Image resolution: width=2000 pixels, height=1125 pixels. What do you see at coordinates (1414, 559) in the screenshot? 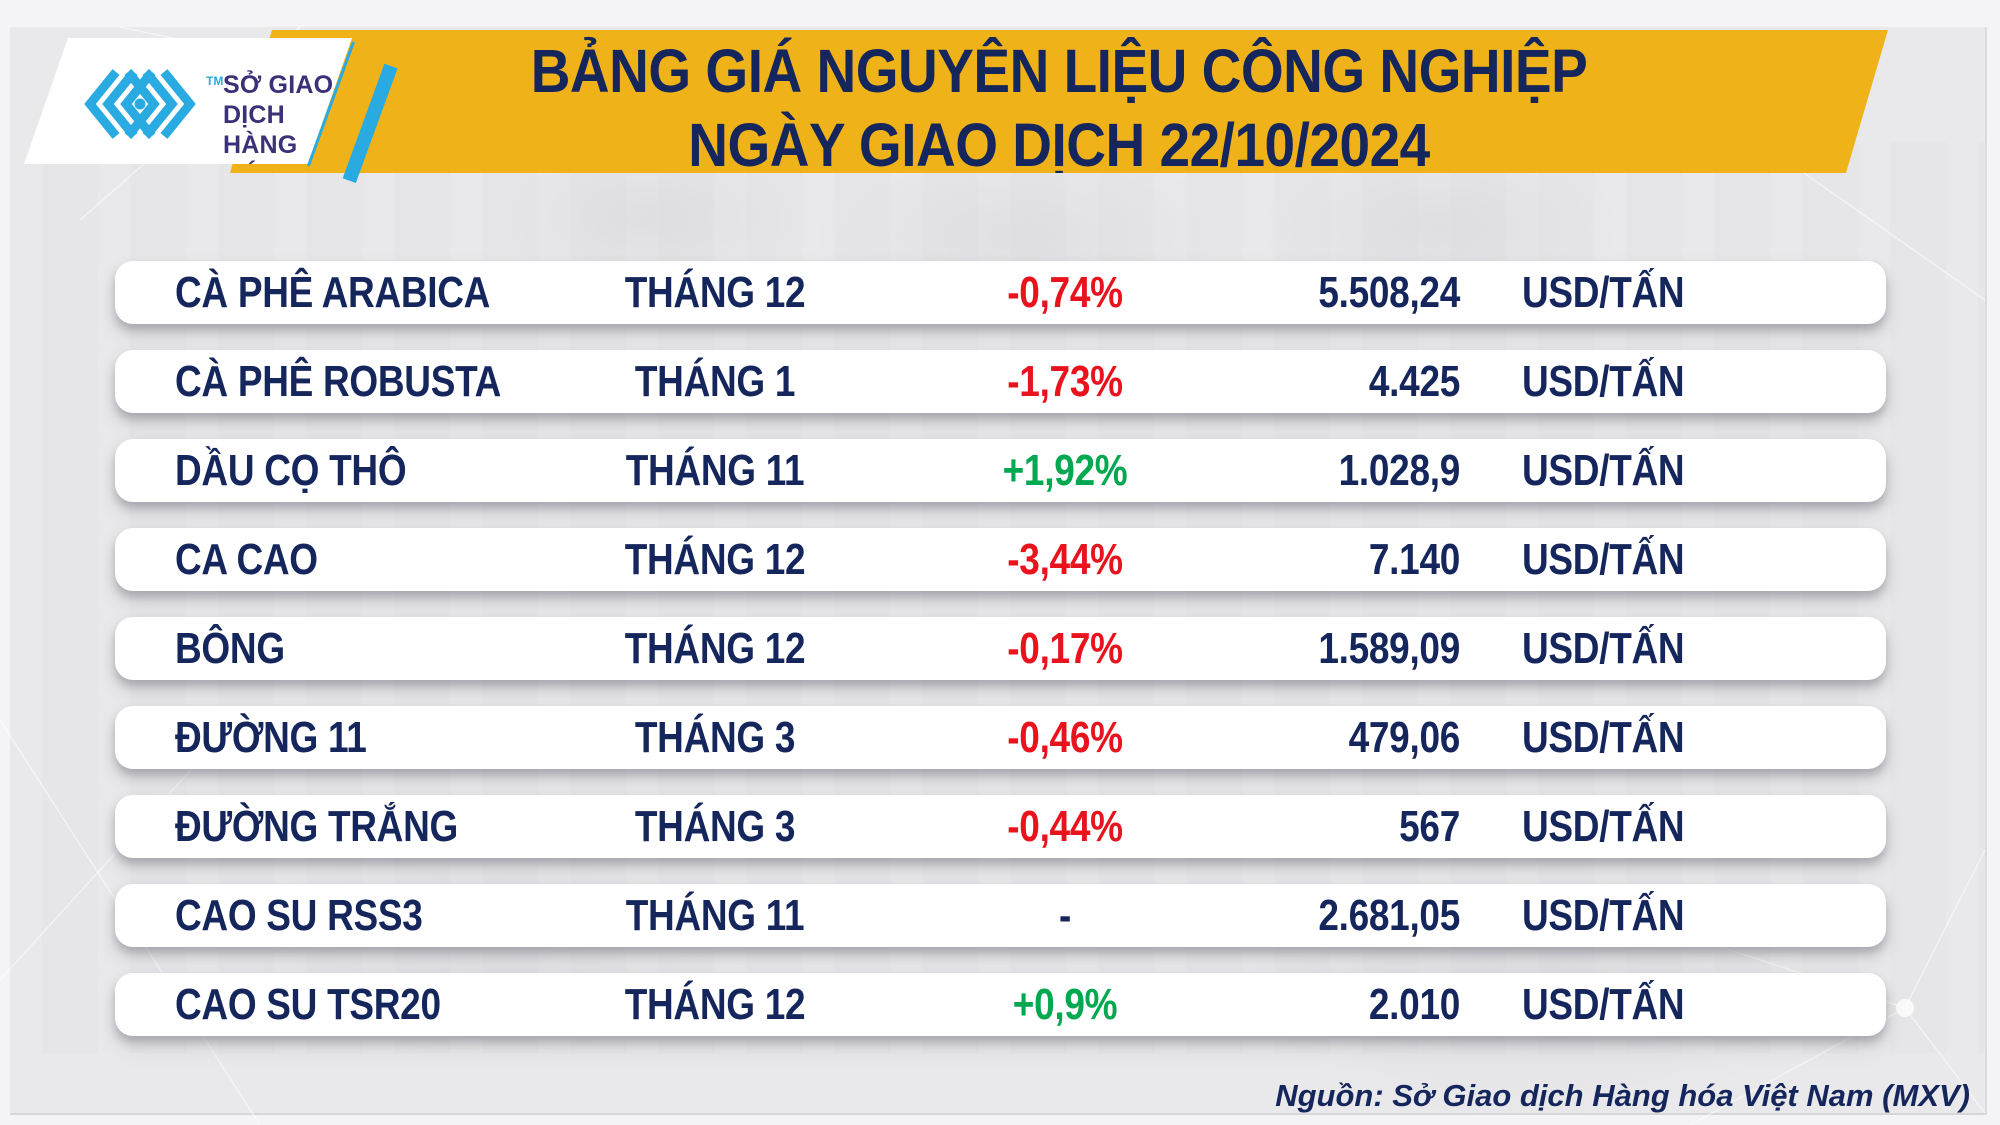
I see `price-value: 7.140` at bounding box center [1414, 559].